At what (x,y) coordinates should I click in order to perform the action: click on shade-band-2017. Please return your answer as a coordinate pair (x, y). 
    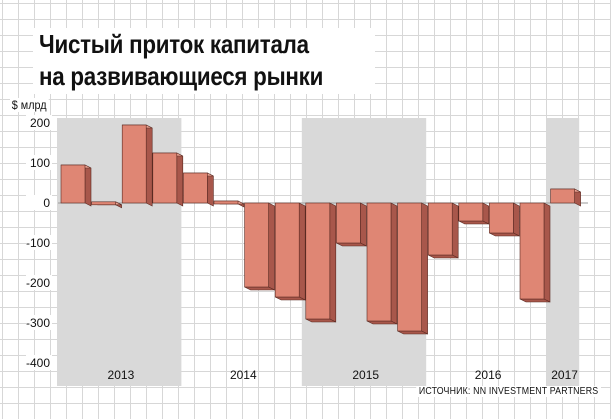
    Looking at the image, I should click on (563, 252).